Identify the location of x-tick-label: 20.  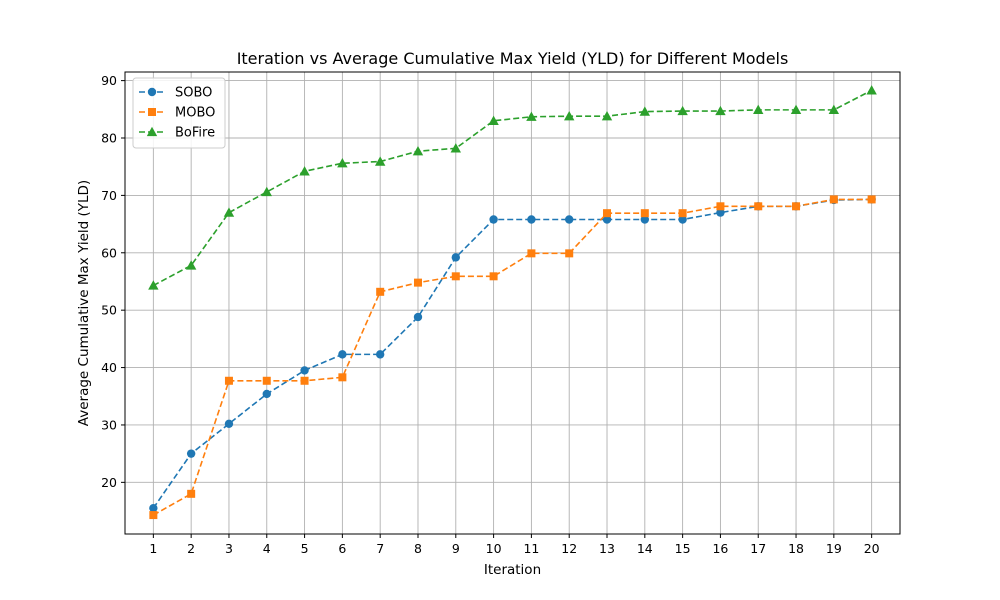
(872, 548).